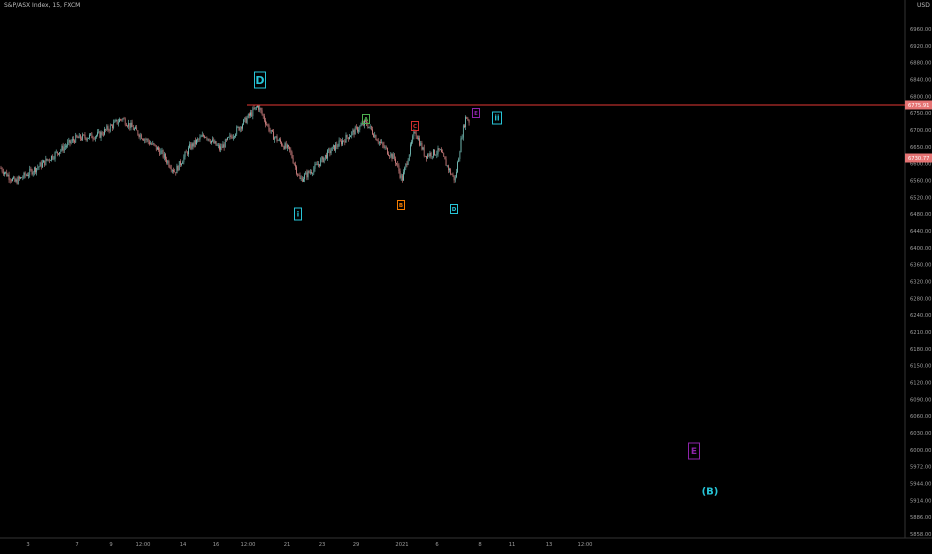  What do you see at coordinates (183, 545) in the screenshot?
I see `x-tick-label: 14` at bounding box center [183, 545].